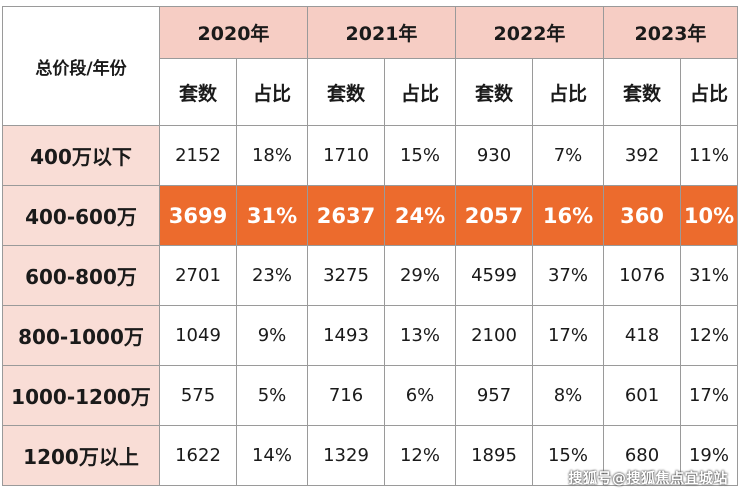  Describe the element at coordinates (81, 215) in the screenshot. I see `row-label: 400-600万` at that location.